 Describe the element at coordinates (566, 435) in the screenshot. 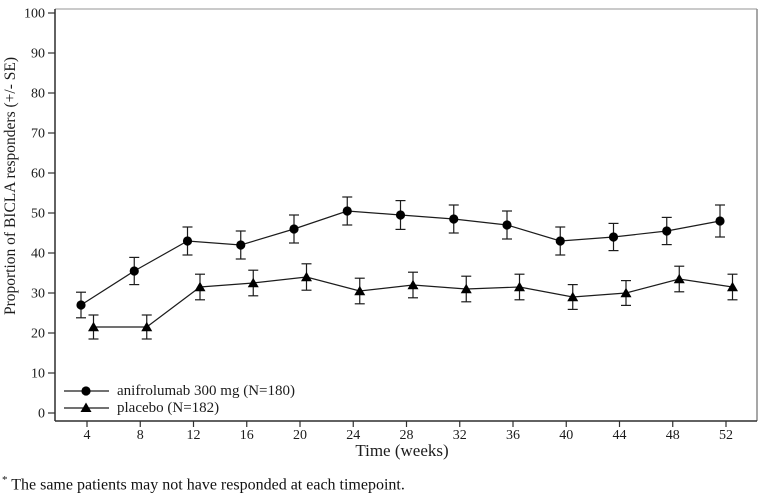

I see `x-tick-label: 40` at that location.